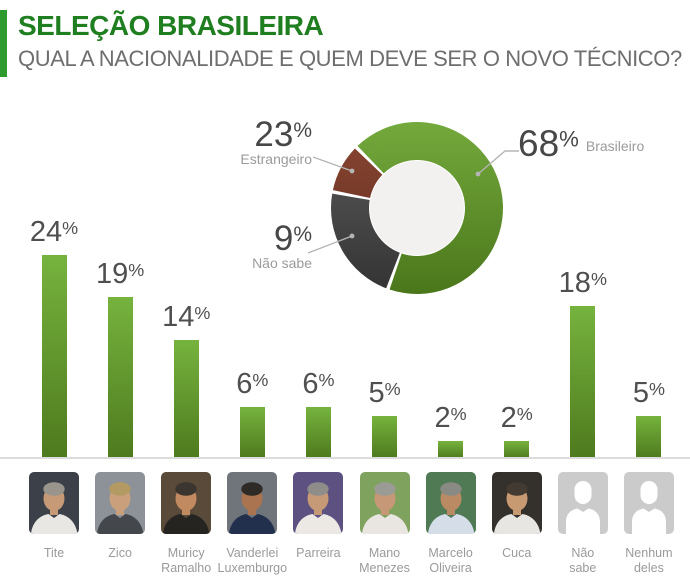  What do you see at coordinates (46, 232) in the screenshot?
I see `bar-value: 24` at bounding box center [46, 232].